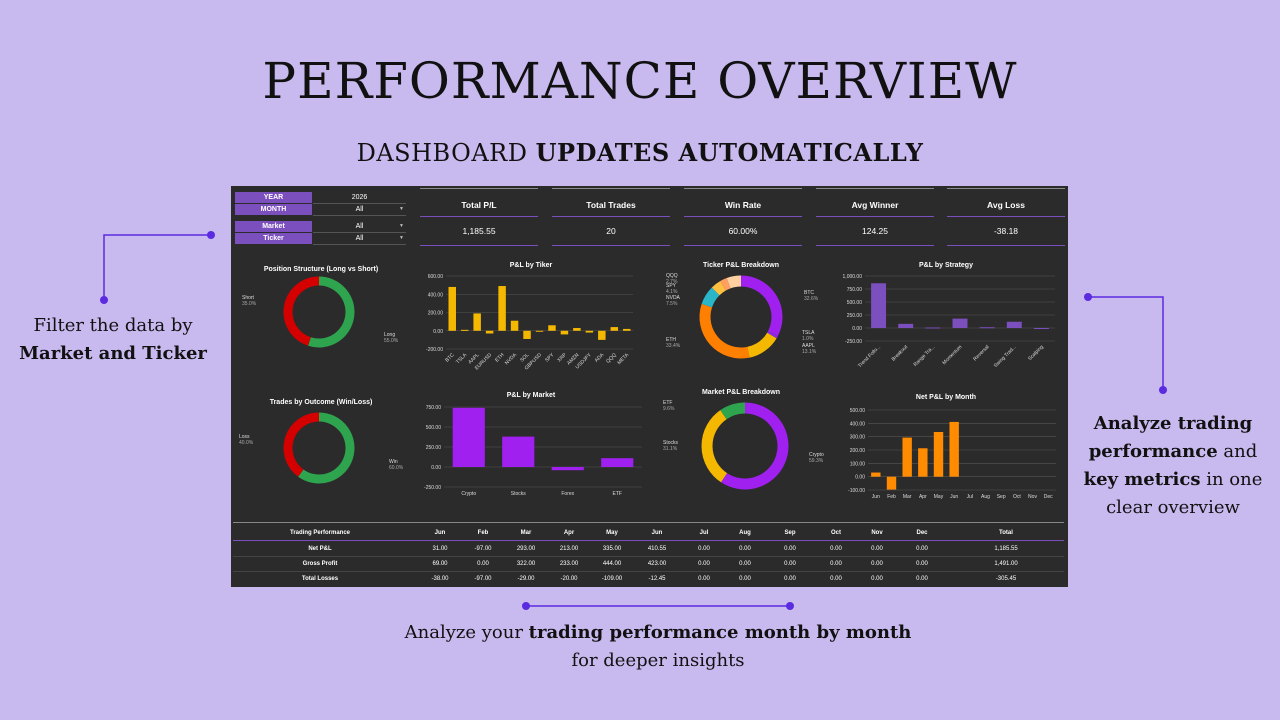  I want to click on slice-percent: 7.5%, so click(672, 304).